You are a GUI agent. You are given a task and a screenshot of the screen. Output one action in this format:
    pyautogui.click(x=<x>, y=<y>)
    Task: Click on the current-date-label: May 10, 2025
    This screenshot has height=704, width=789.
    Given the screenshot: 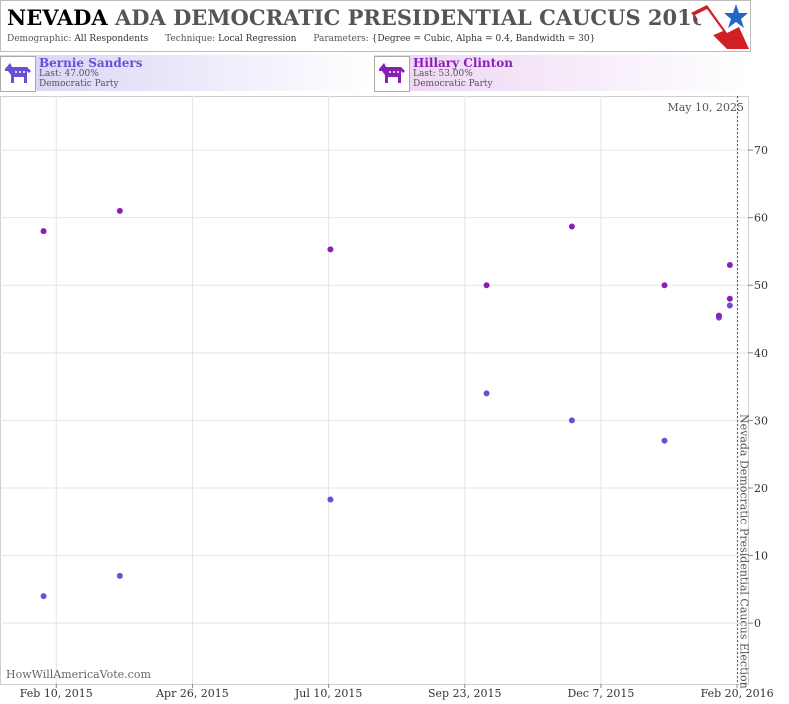 What is the action you would take?
    pyautogui.click(x=705, y=107)
    